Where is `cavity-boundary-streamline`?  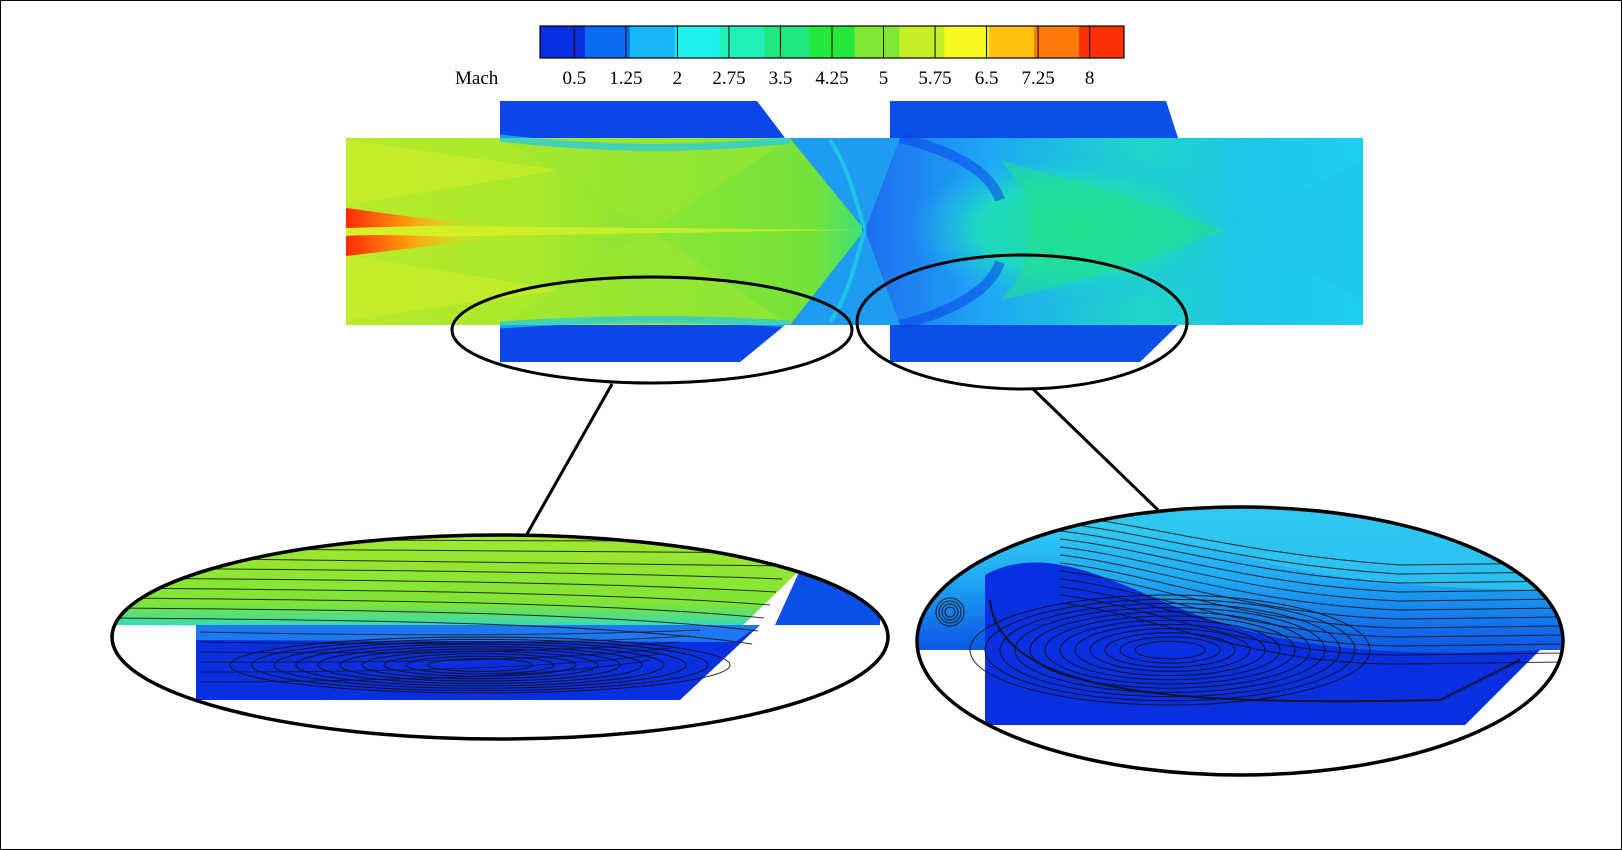
cavity-boundary-streamline is located at coordinates (1255, 651).